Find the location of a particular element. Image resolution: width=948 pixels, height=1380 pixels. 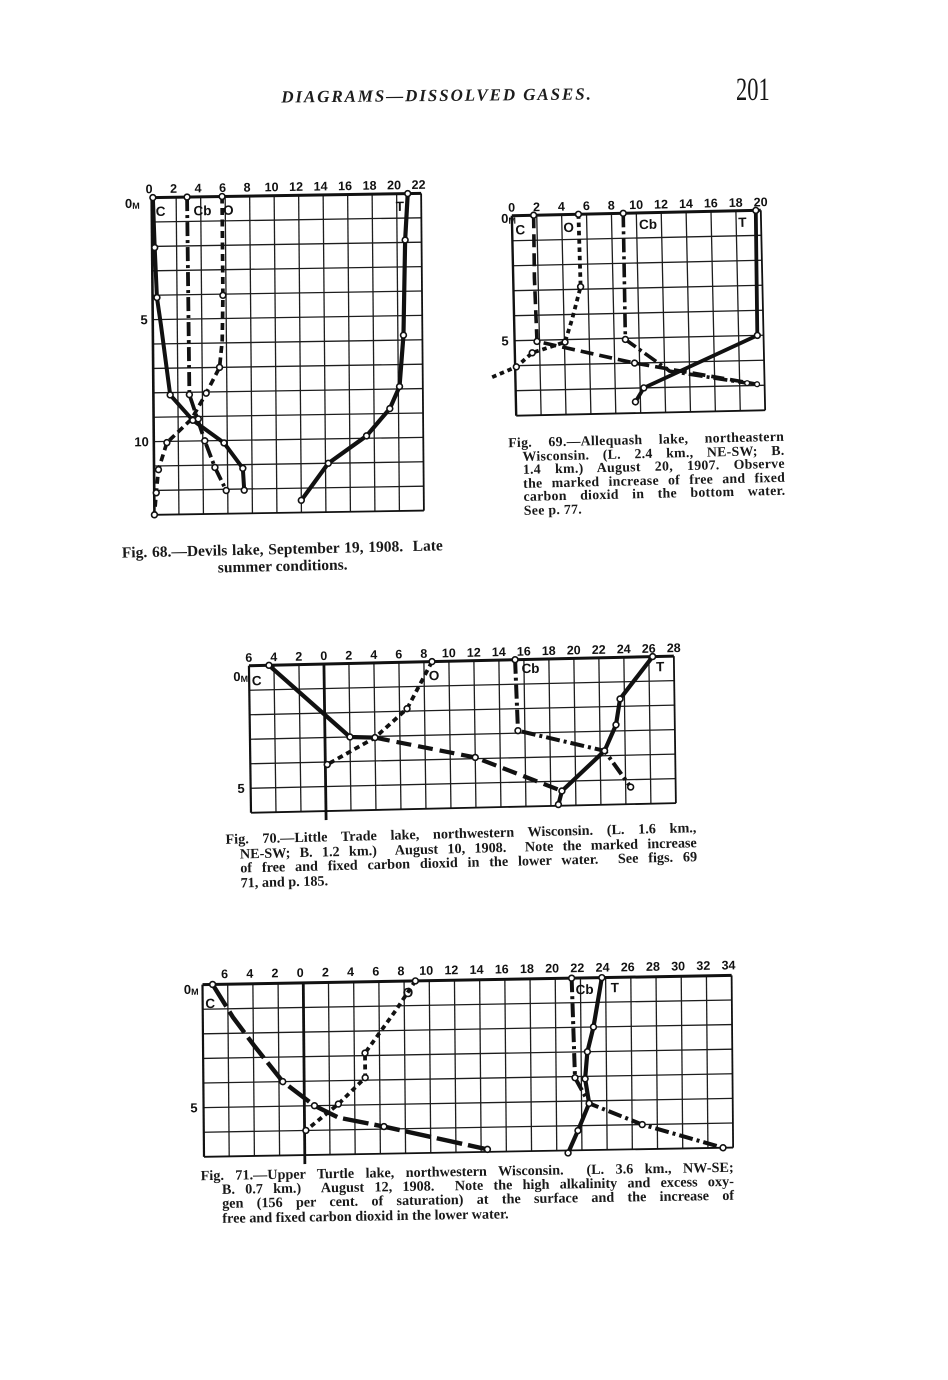

svg-text: 34 is located at coordinates (729, 965).